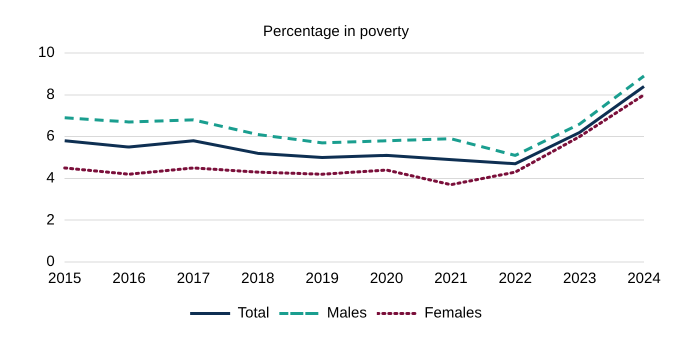 The image size is (677, 339). I want to click on y-tick-label: 4, so click(50, 178).